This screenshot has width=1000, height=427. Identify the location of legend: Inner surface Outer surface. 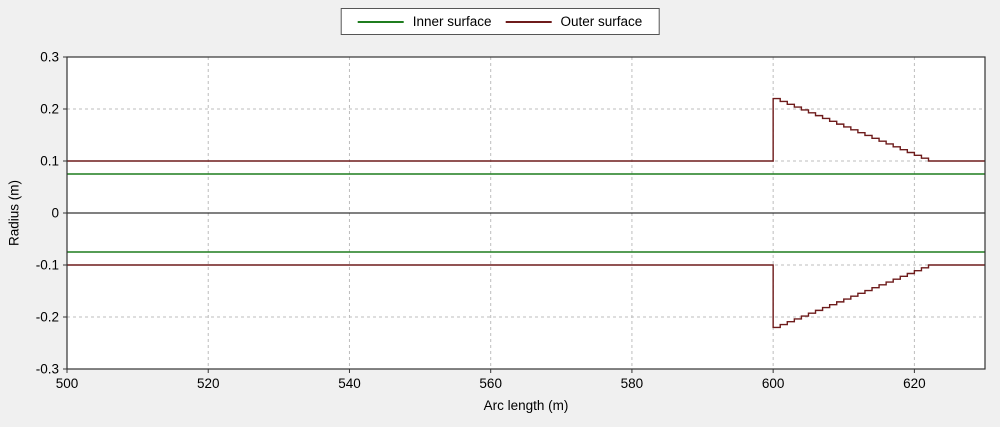
(500, 21).